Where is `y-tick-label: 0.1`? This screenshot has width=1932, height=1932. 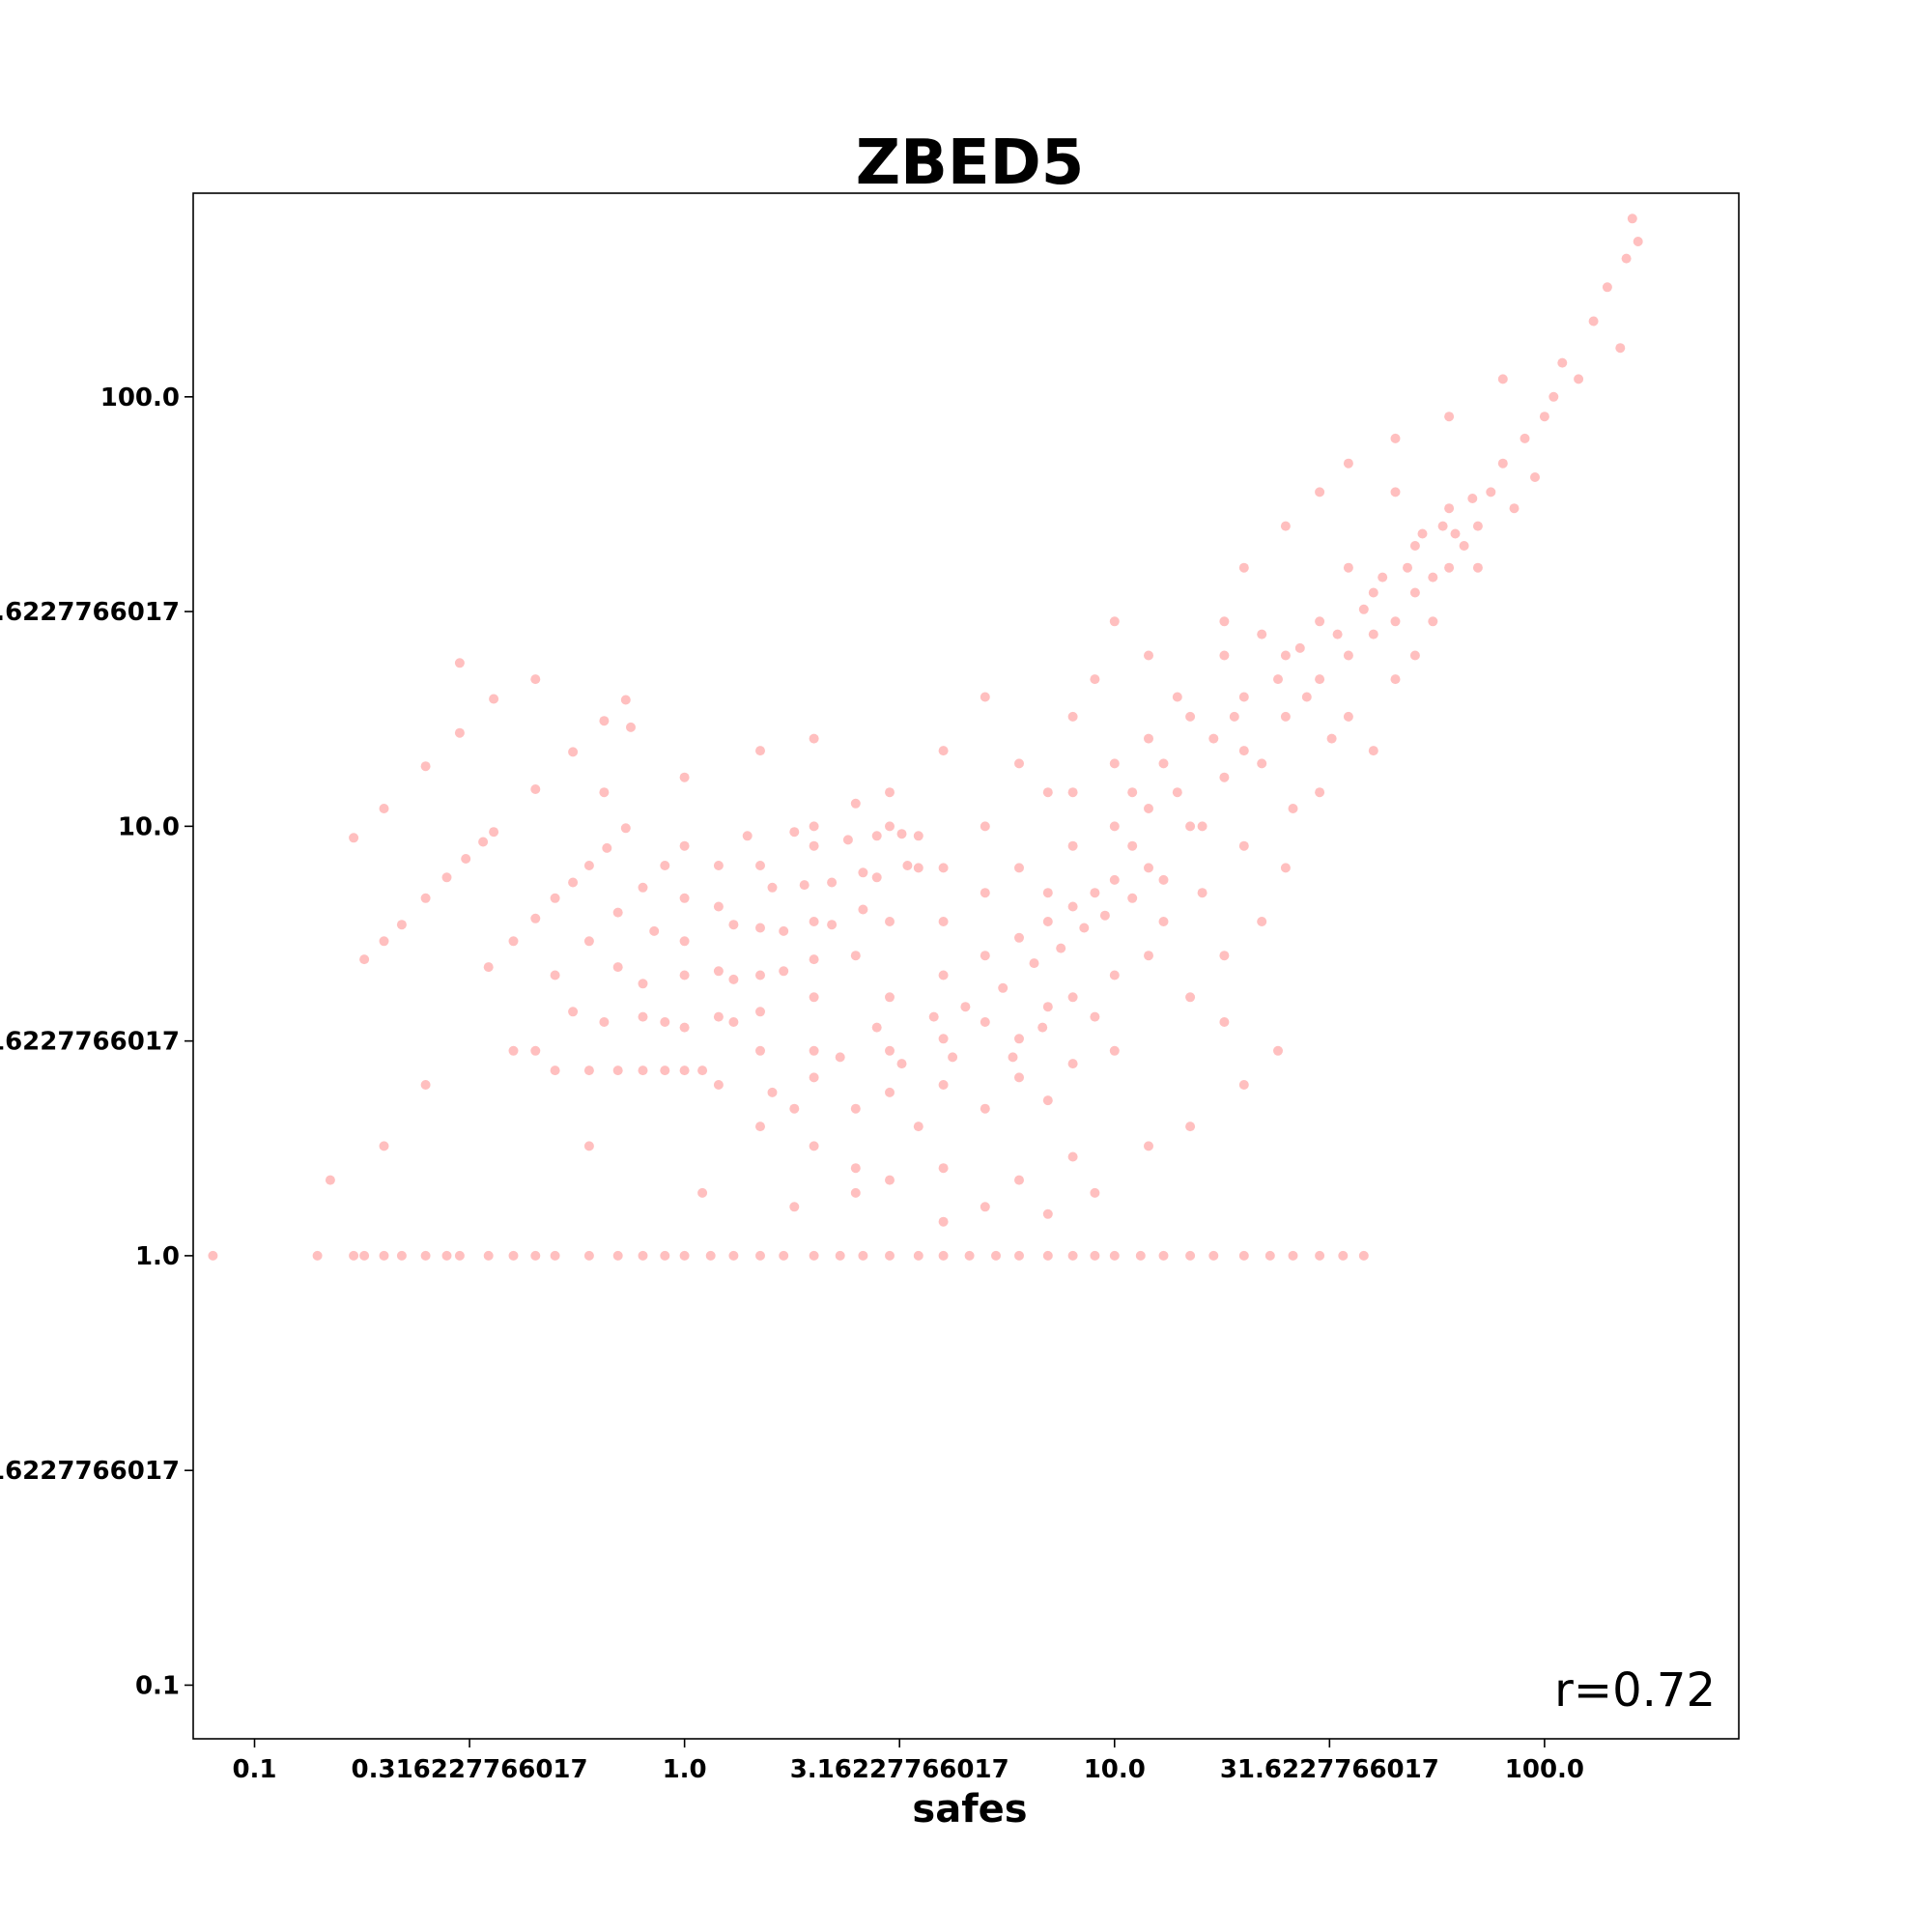 y-tick-label: 0.1 is located at coordinates (157, 1685).